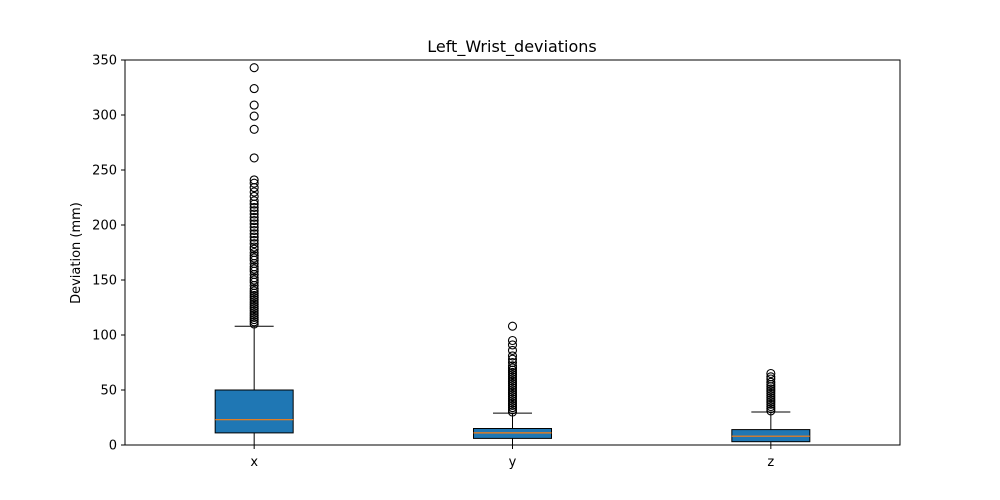  Describe the element at coordinates (104, 226) in the screenshot. I see `y-tick-label: 200` at that location.